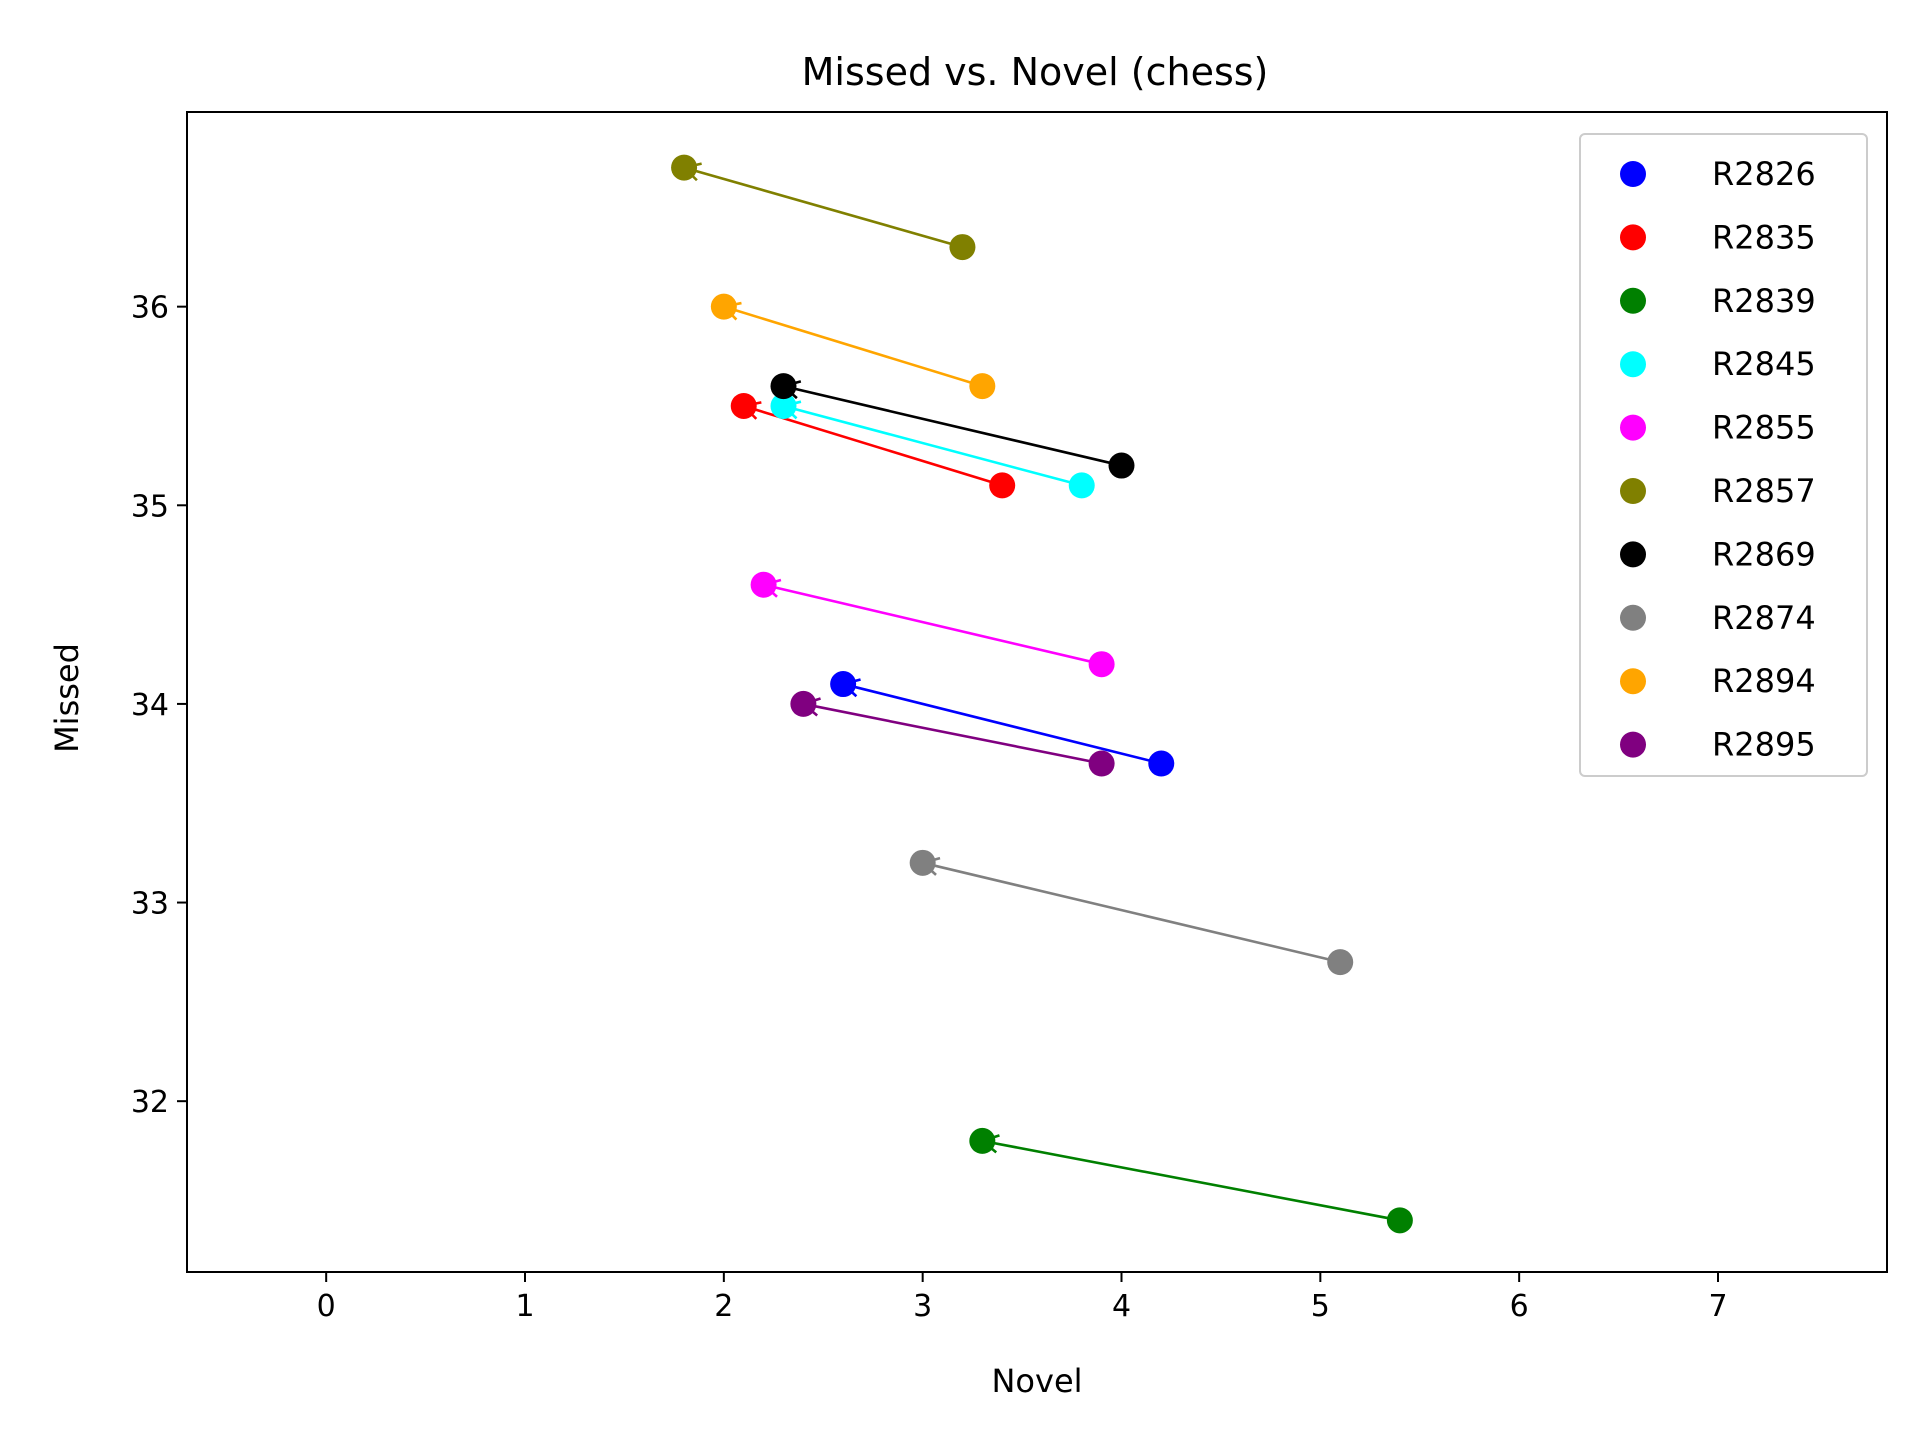 This screenshot has height=1440, width=1920. Describe the element at coordinates (150, 705) in the screenshot. I see `y-tick-label: 34` at that location.